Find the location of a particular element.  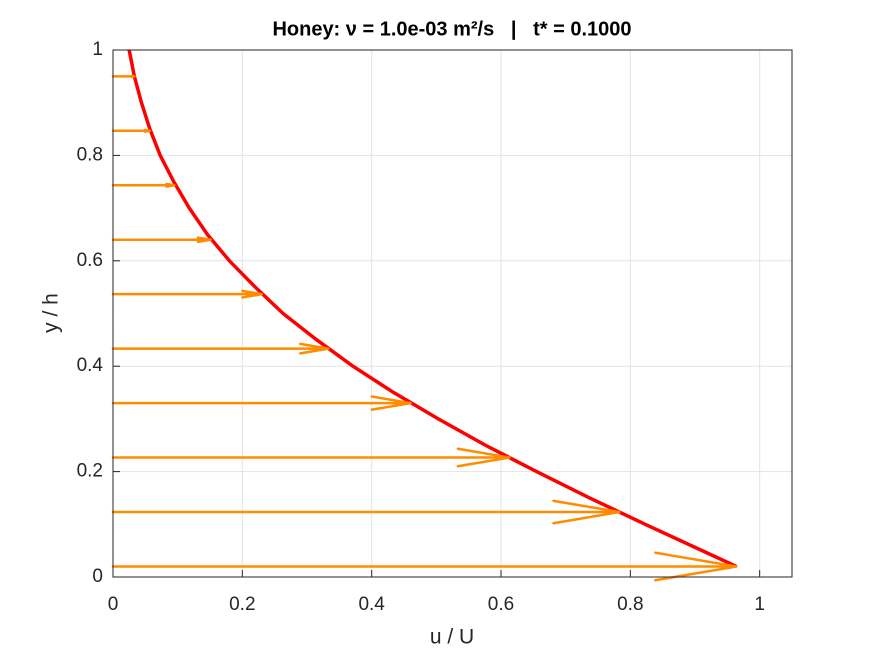

x-tick-label: 0.6 is located at coordinates (501, 604).